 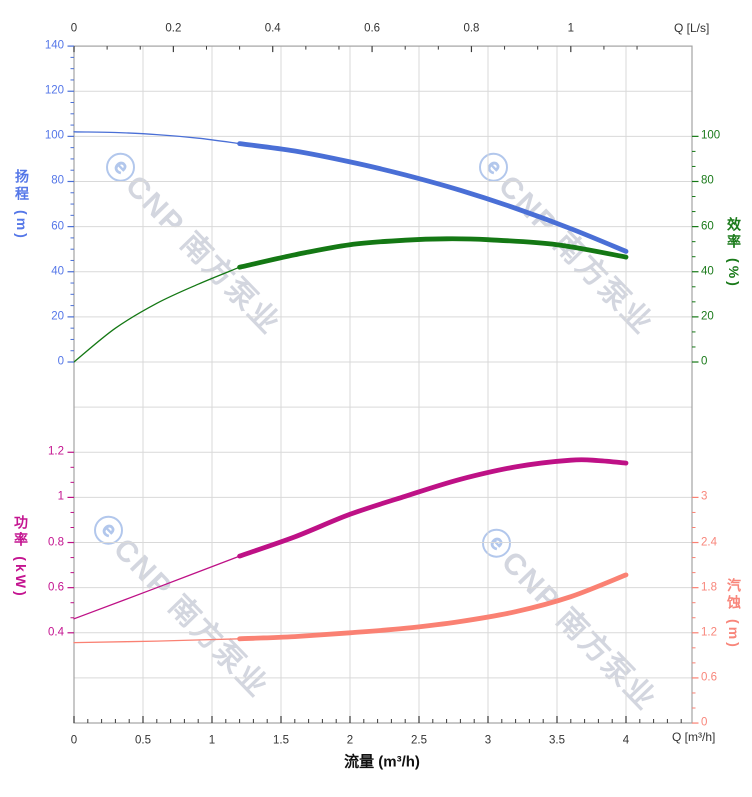 I want to click on eff-axis-tick-label: 100, so click(x=711, y=135).